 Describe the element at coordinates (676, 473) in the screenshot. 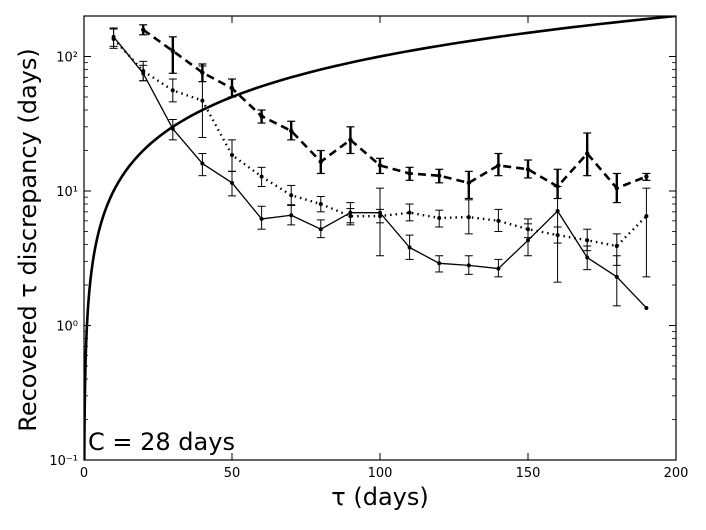

I see `x-tick-label: 200` at that location.